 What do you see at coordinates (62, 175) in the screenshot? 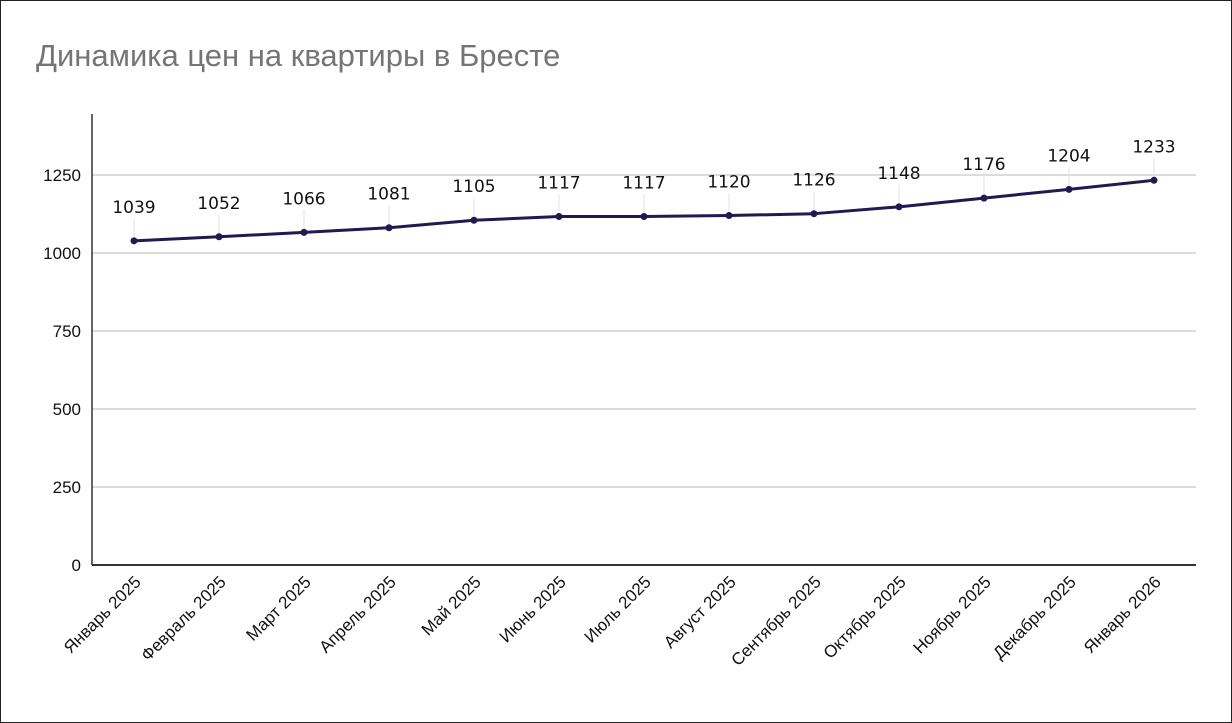
I see `y-tick-label: 1250` at bounding box center [62, 175].